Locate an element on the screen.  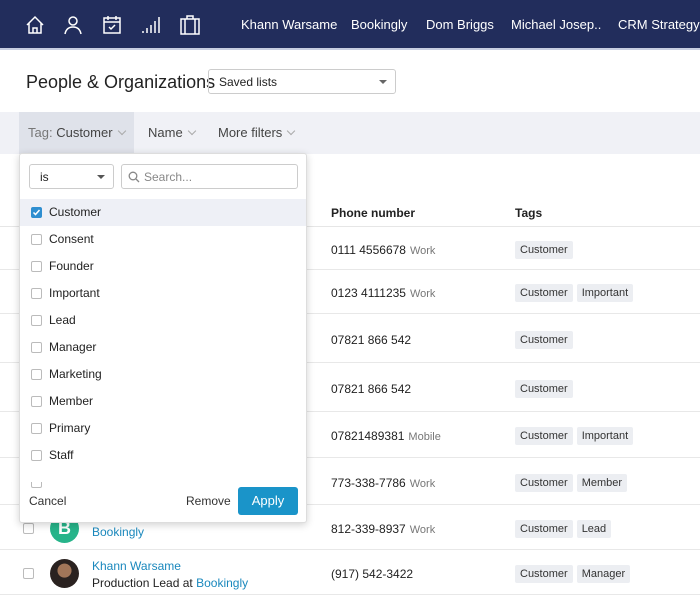
signal-bars-icon is located at coordinates (151, 25).